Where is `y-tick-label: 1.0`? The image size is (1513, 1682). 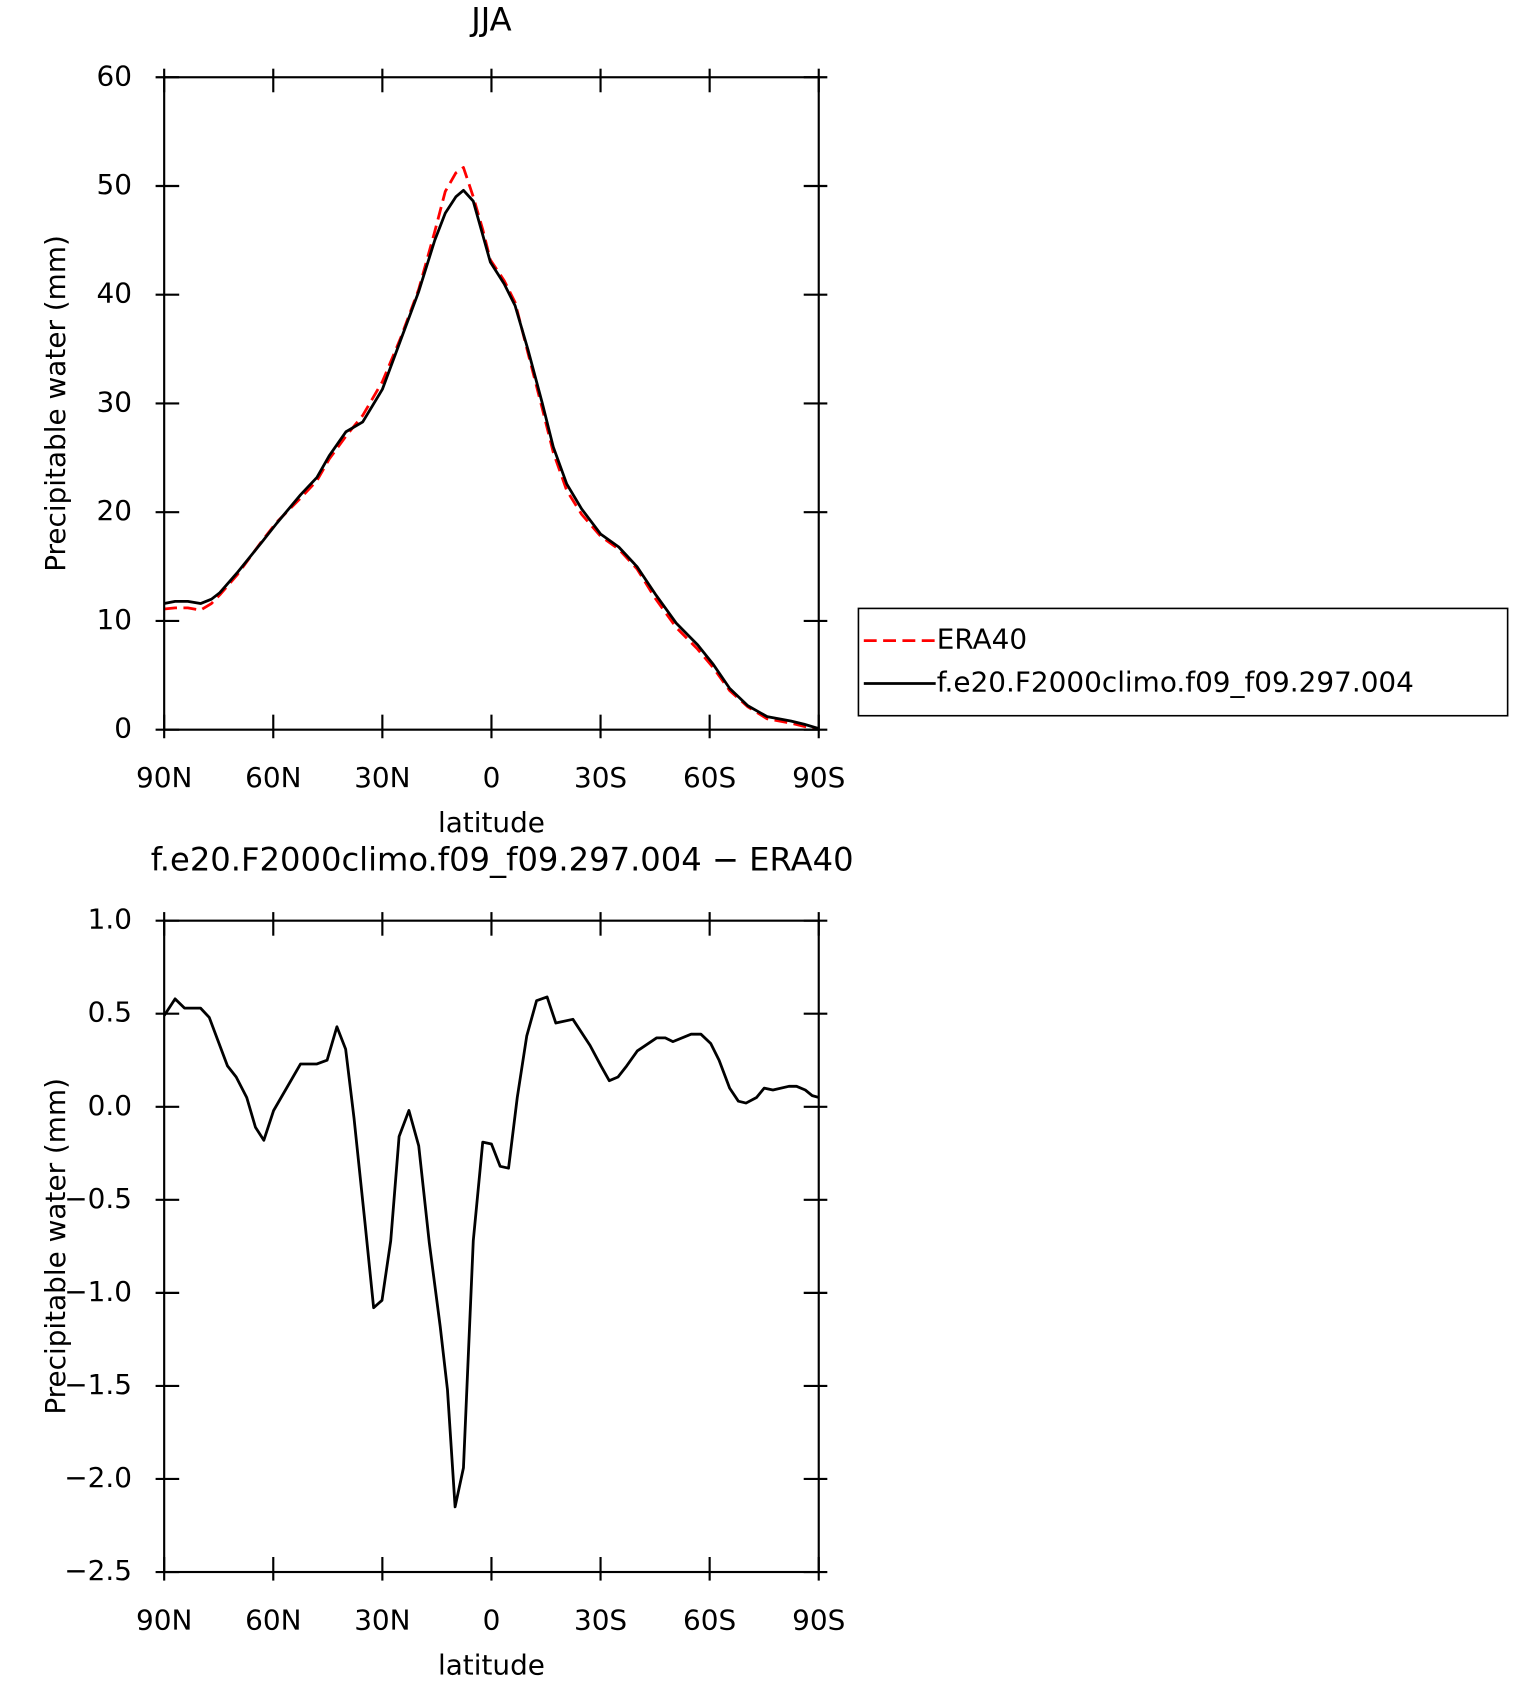
y-tick-label: 1.0 is located at coordinates (110, 919).